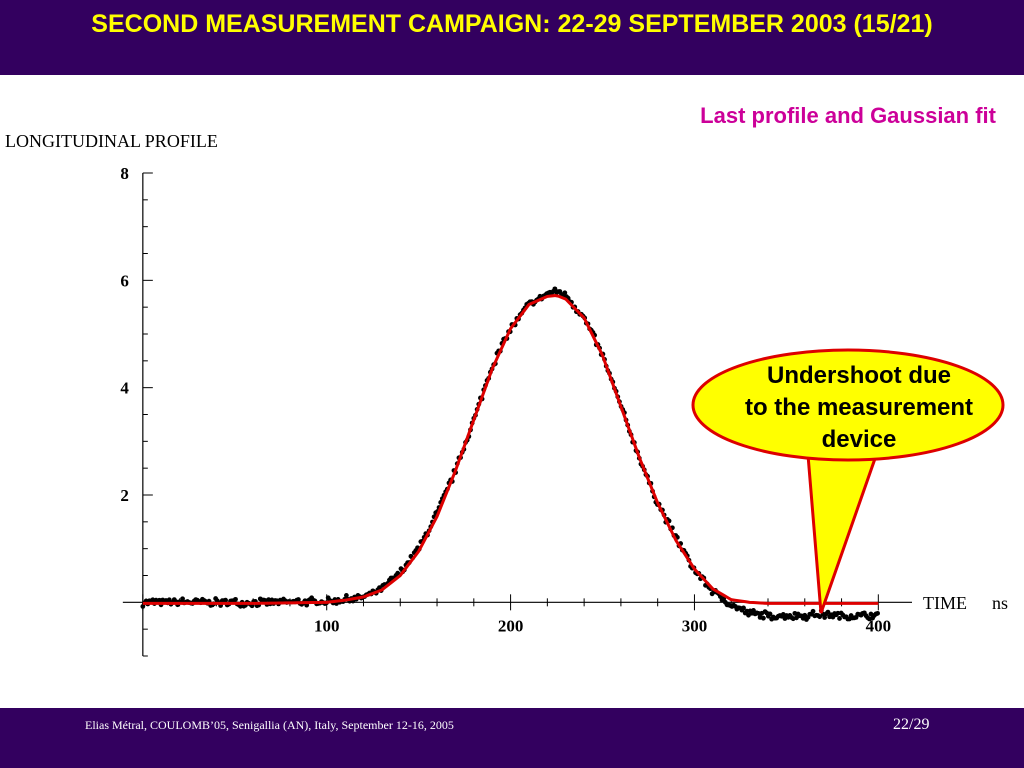 The image size is (1024, 768). Describe the element at coordinates (327, 625) in the screenshot. I see `x-tick-label: 100` at that location.